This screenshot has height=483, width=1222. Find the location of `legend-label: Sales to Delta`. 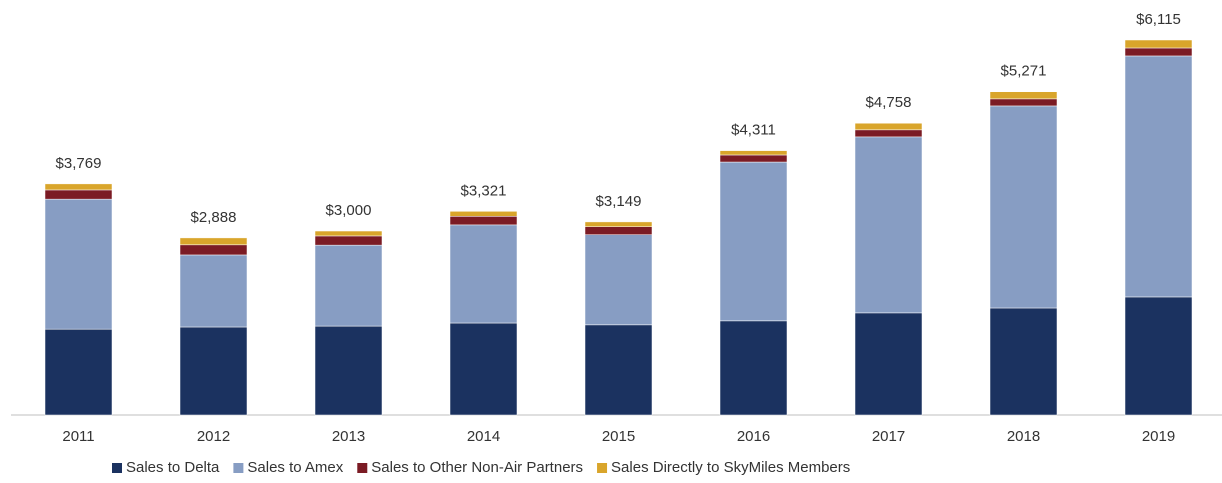

legend-label: Sales to Delta is located at coordinates (173, 467).